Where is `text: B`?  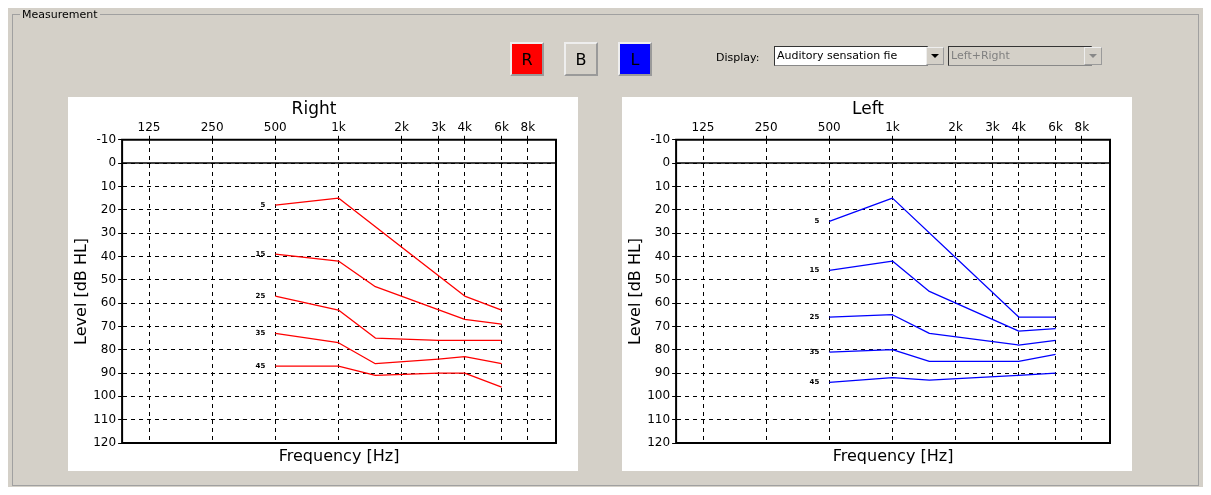 text: B is located at coordinates (581, 59).